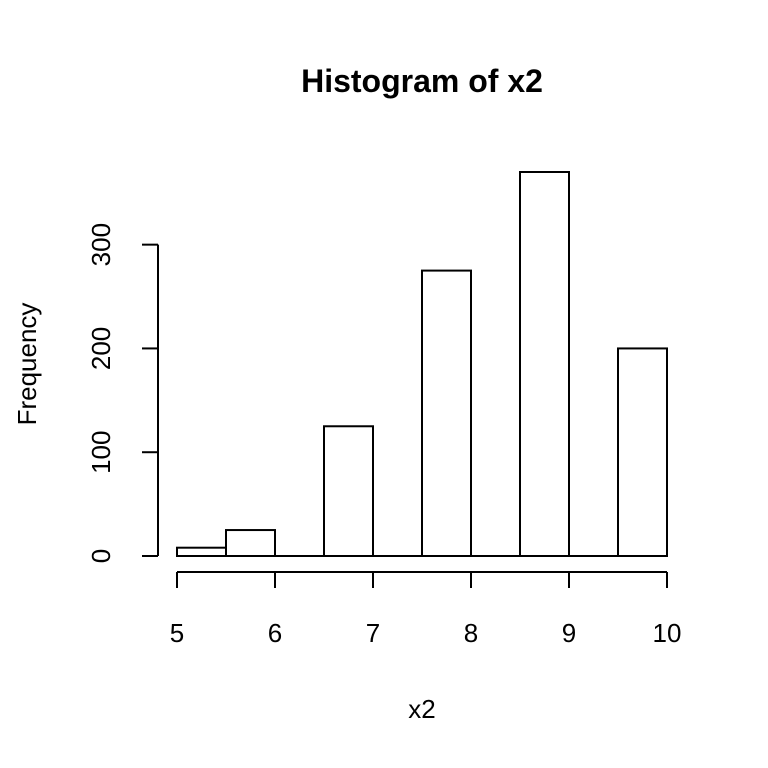 The width and height of the screenshot is (768, 768). Describe the element at coordinates (122, 393) in the screenshot. I see `y-axis: 0 100 200 300` at that location.